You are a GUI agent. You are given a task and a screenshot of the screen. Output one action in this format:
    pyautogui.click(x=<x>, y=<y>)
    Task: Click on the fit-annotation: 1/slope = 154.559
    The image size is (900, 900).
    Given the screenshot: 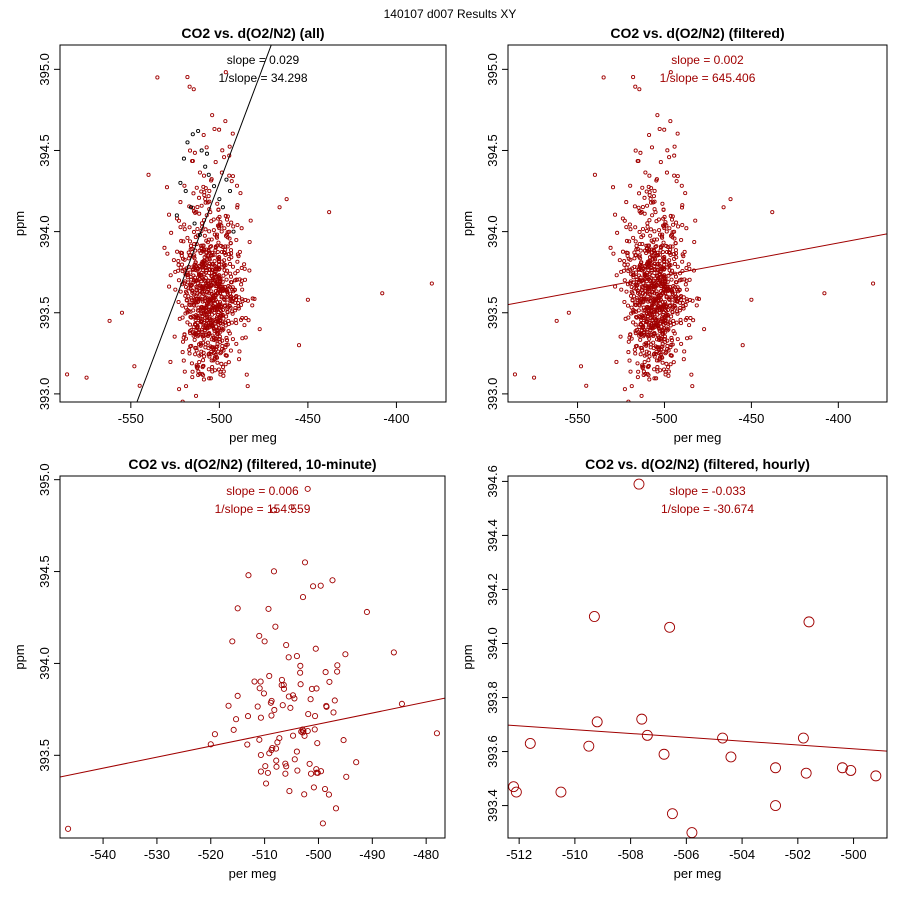 What is the action you would take?
    pyautogui.click(x=263, y=509)
    